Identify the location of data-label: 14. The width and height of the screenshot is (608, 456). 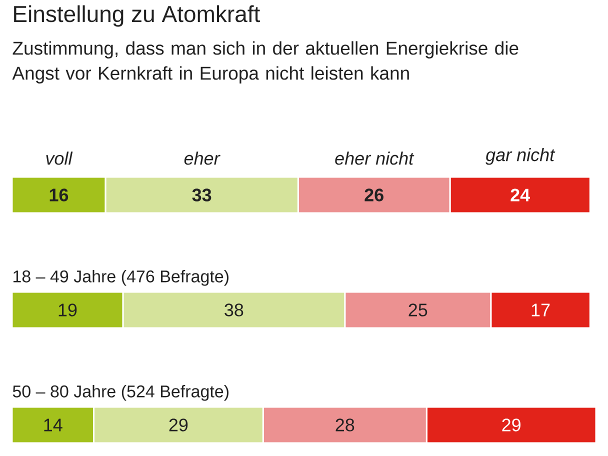
(53, 425).